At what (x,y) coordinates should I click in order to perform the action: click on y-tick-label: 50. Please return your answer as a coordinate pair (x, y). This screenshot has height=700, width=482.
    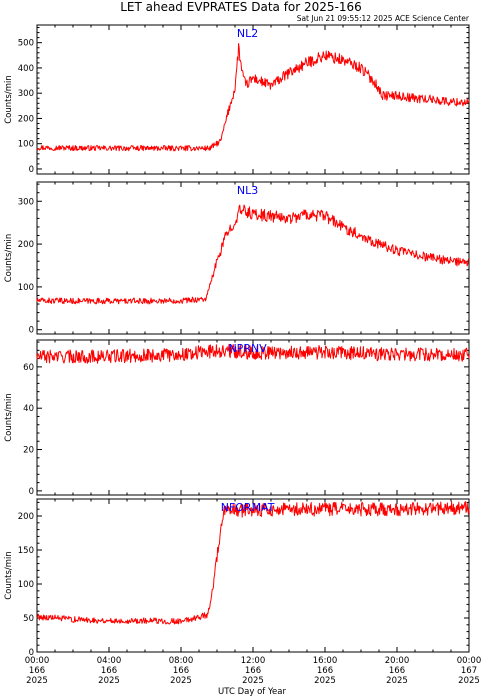
    Looking at the image, I should click on (28, 619).